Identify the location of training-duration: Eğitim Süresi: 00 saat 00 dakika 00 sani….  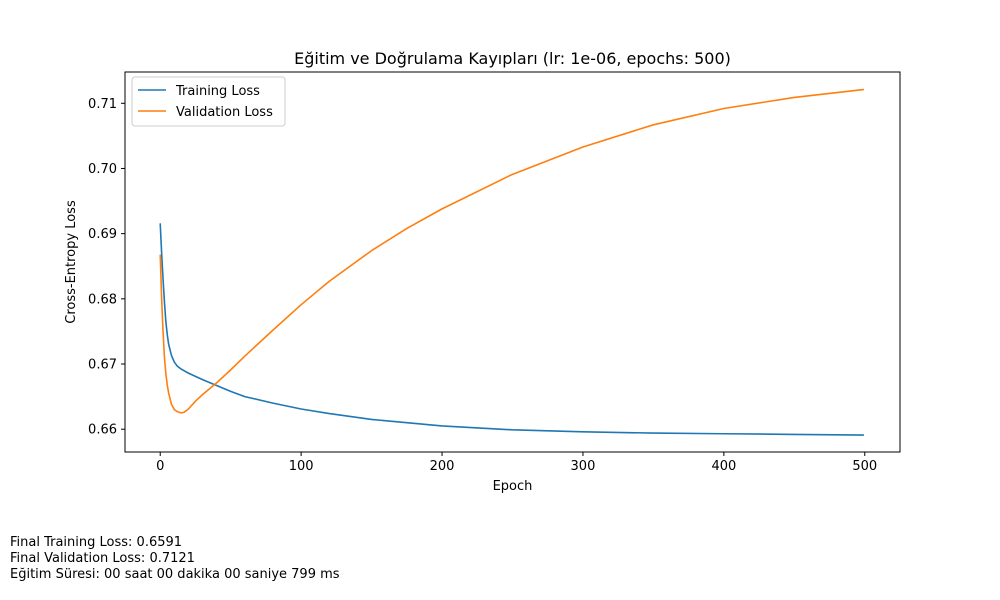
(175, 574).